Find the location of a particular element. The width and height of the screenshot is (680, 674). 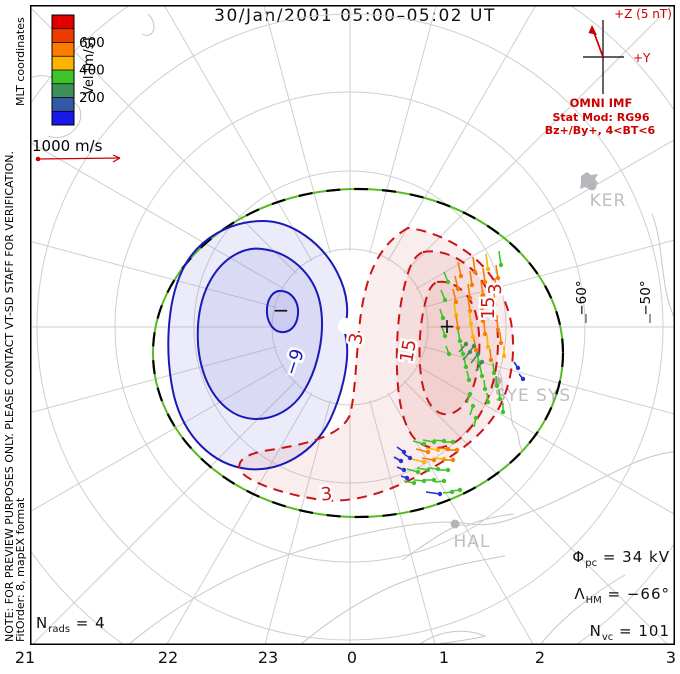

negative-cell-sign: − is located at coordinates (281, 310).